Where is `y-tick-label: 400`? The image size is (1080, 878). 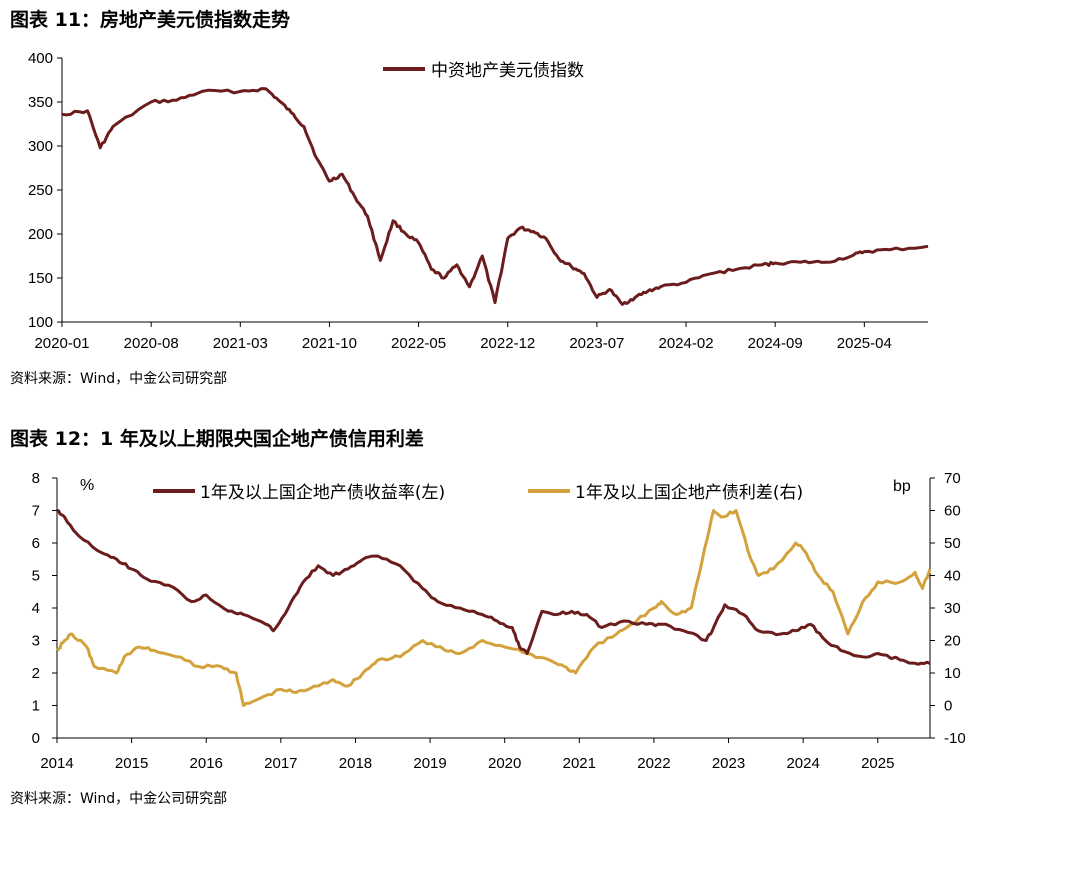 y-tick-label: 400 is located at coordinates (40, 58).